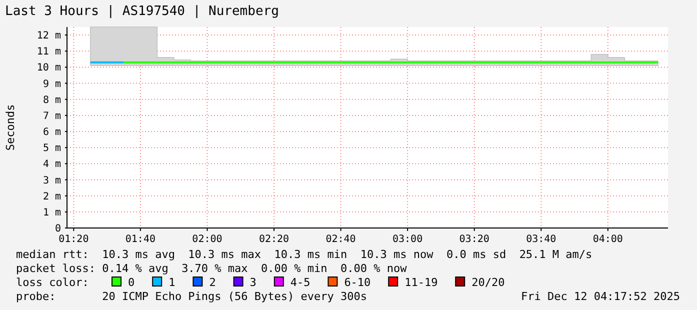  Describe the element at coordinates (51, 164) in the screenshot. I see `y-tick-label: 4 m` at that location.